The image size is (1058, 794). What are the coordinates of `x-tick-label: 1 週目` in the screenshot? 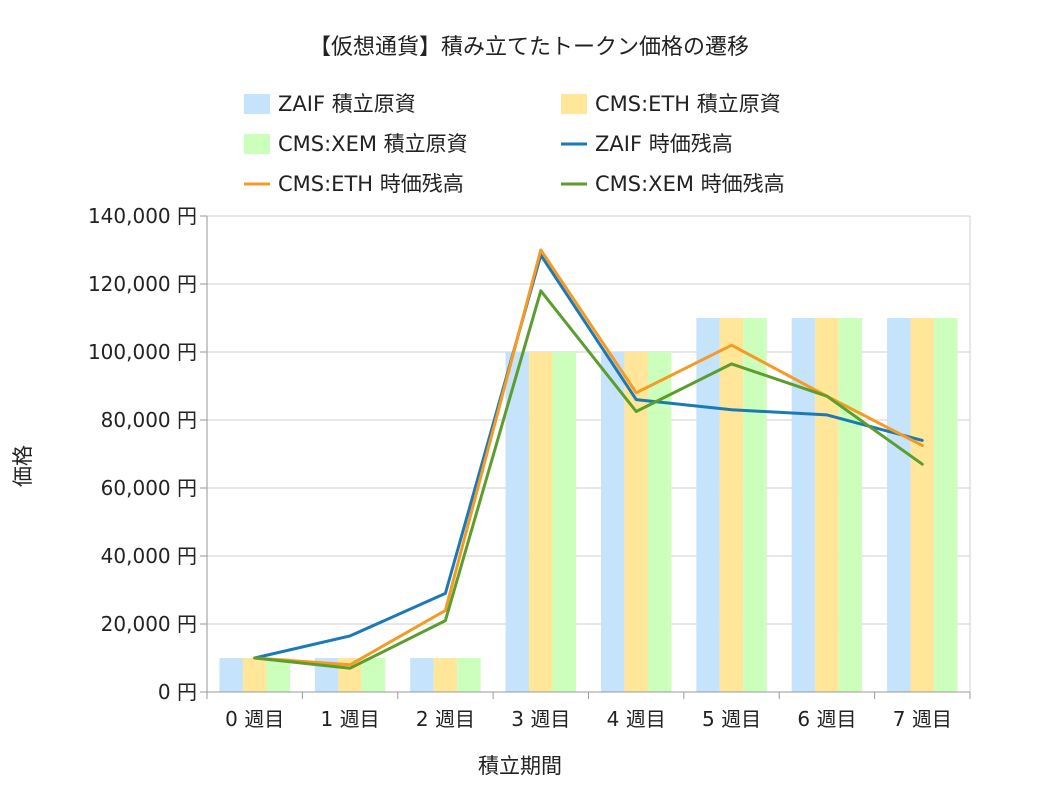 It's located at (350, 719).